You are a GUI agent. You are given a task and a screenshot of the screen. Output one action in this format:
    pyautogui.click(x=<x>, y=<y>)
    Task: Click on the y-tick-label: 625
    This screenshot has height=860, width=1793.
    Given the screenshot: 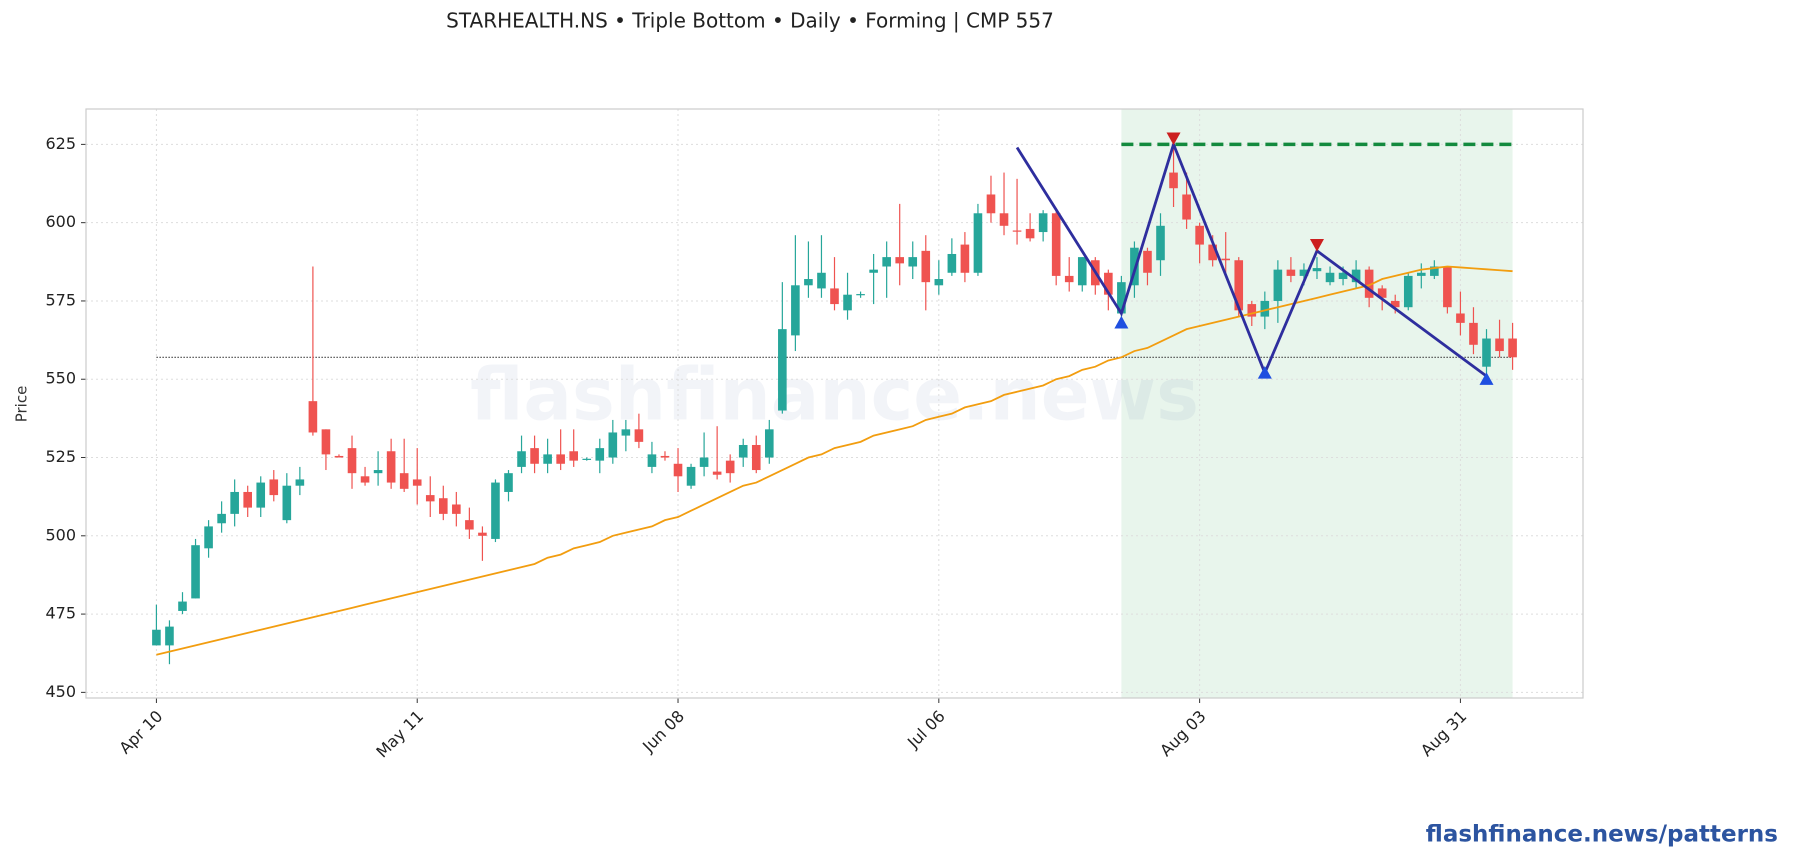 What is the action you would take?
    pyautogui.click(x=60, y=143)
    